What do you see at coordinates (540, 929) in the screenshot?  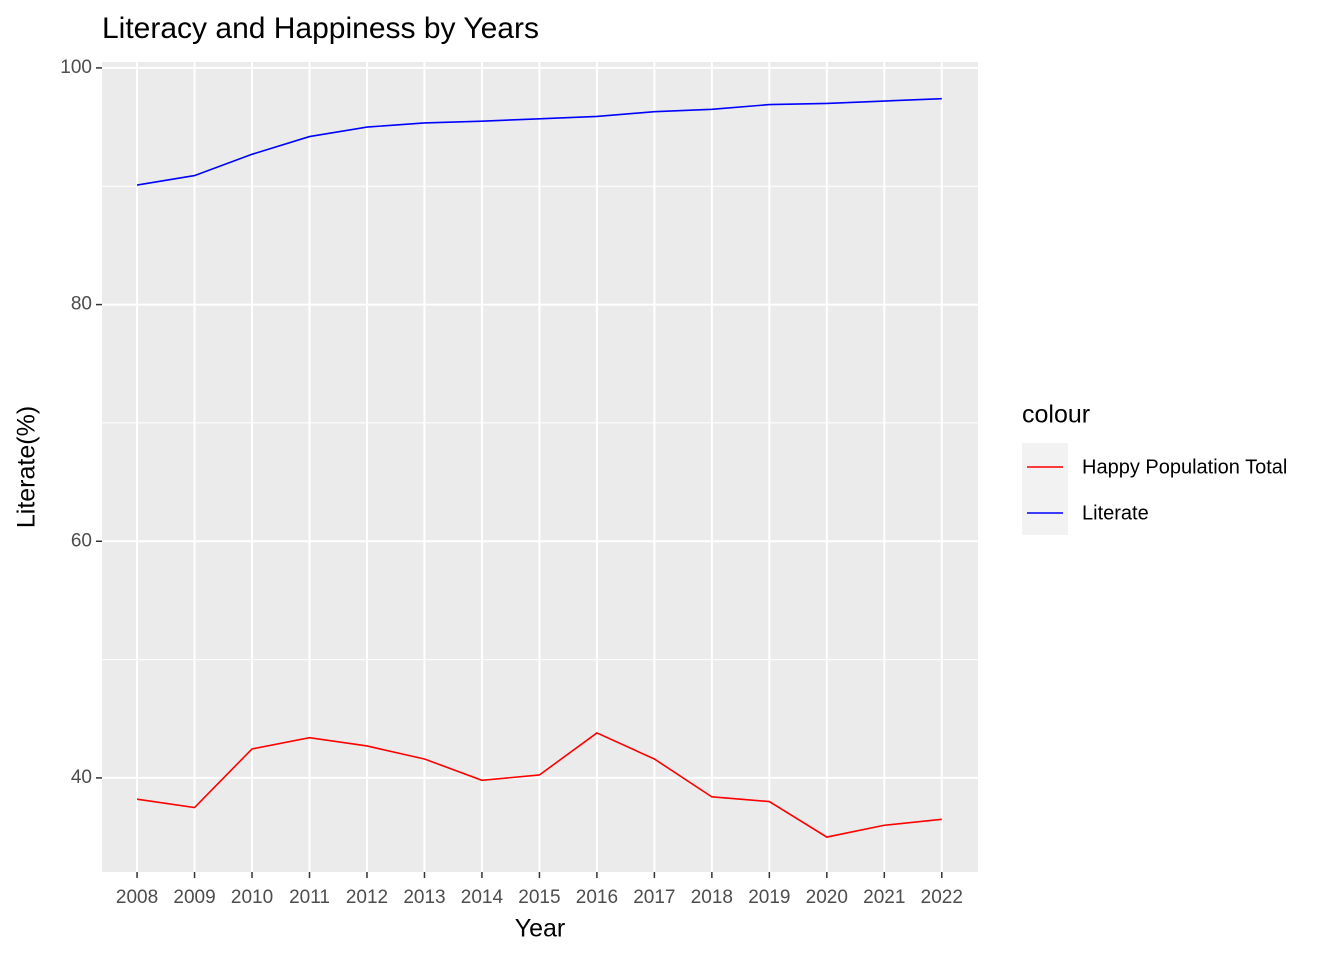 I see `x-axis-title: Year` at bounding box center [540, 929].